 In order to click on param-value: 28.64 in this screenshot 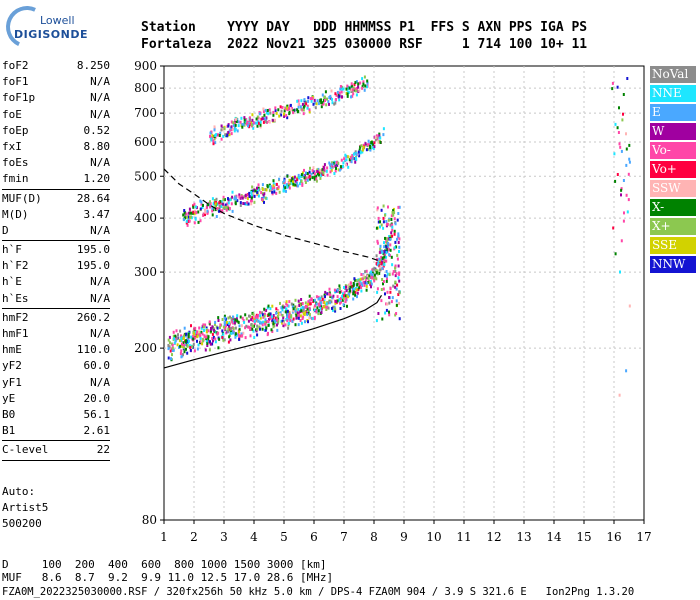, I will do `click(93, 198)`.